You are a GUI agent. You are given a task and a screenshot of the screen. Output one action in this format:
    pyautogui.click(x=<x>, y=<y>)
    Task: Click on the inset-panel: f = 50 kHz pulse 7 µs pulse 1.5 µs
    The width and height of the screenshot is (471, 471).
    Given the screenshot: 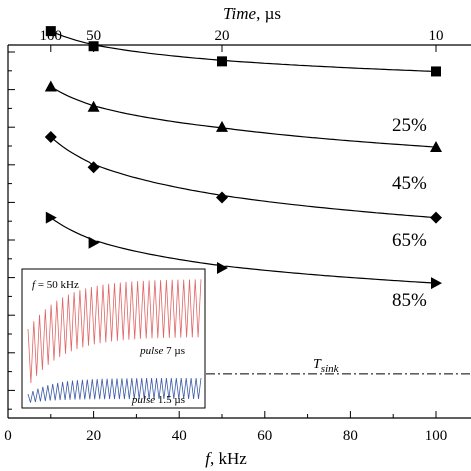 What is the action you would take?
    pyautogui.click(x=113, y=338)
    